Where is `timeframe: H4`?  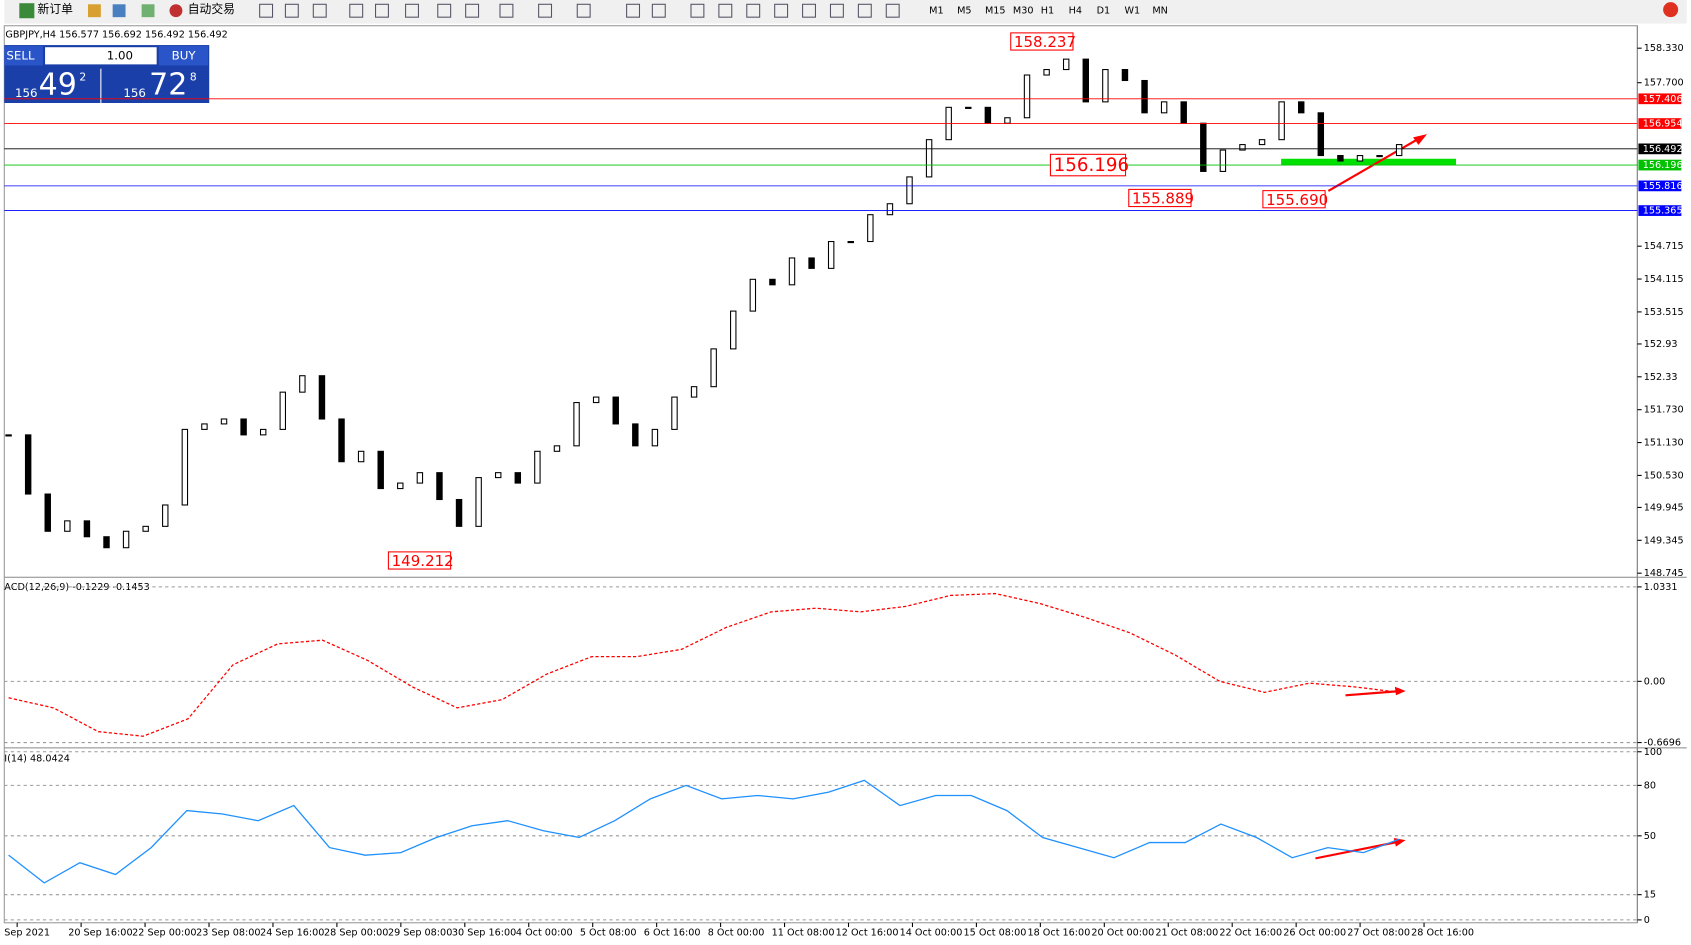 timeframe: H4 is located at coordinates (1075, 11).